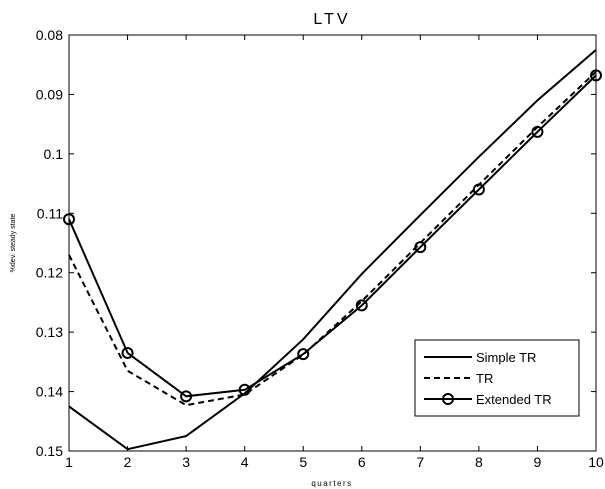 The width and height of the screenshot is (605, 489). What do you see at coordinates (13, 243) in the screenshot?
I see `y-axis-label: %dev. steady state` at bounding box center [13, 243].